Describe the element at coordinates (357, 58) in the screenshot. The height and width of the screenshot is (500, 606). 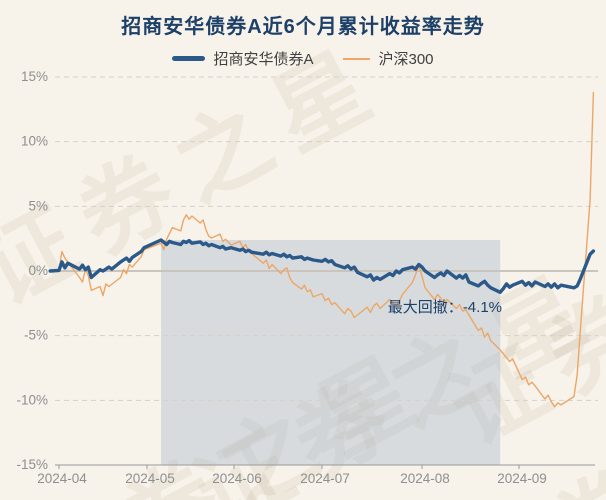
I see `index-line-swatch-icon` at that location.